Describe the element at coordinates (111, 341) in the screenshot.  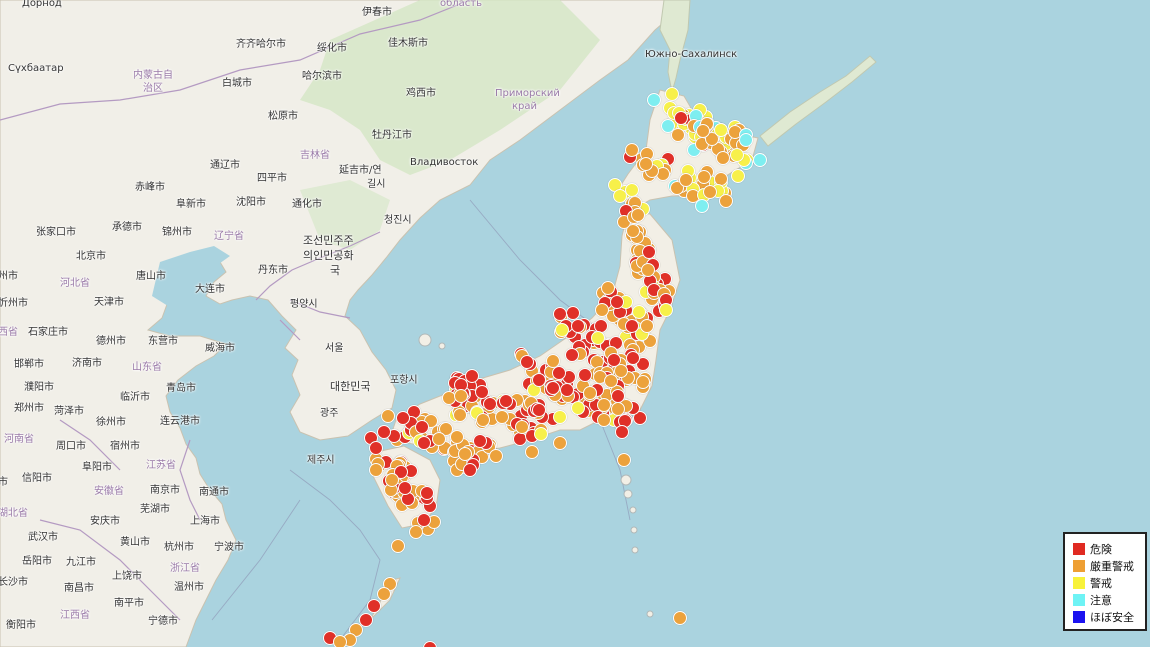
I see `place-label-dezhou: 德州市` at that location.